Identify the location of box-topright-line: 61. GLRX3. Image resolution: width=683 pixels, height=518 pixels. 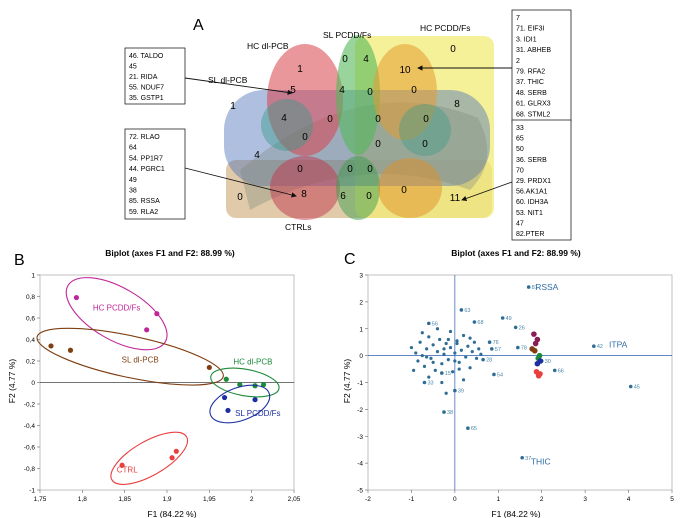
(533, 104).